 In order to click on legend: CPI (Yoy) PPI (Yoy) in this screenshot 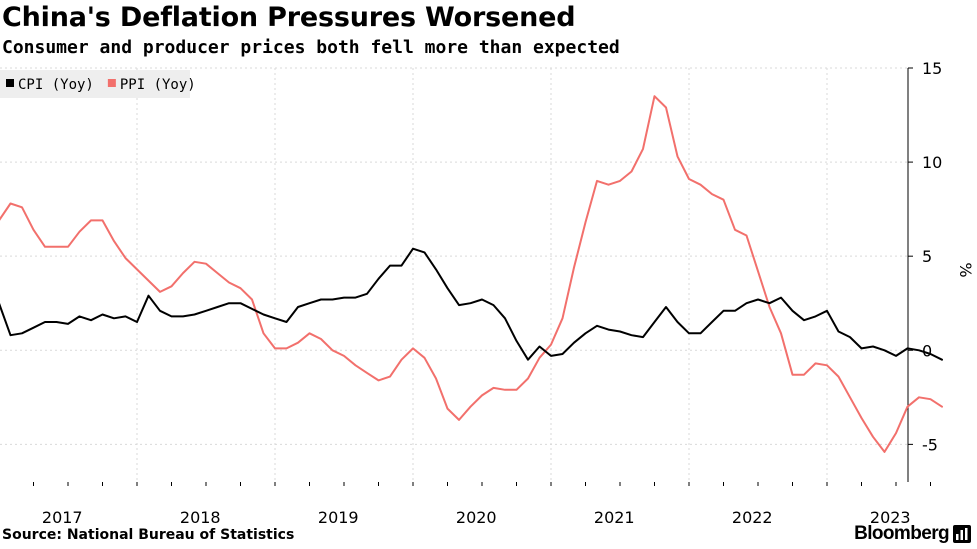, I will do `click(98, 84)`.